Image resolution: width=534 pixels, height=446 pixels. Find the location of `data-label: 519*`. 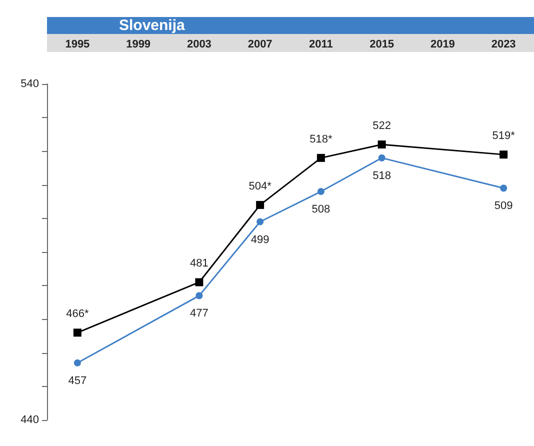

data-label: 519* is located at coordinates (504, 136).